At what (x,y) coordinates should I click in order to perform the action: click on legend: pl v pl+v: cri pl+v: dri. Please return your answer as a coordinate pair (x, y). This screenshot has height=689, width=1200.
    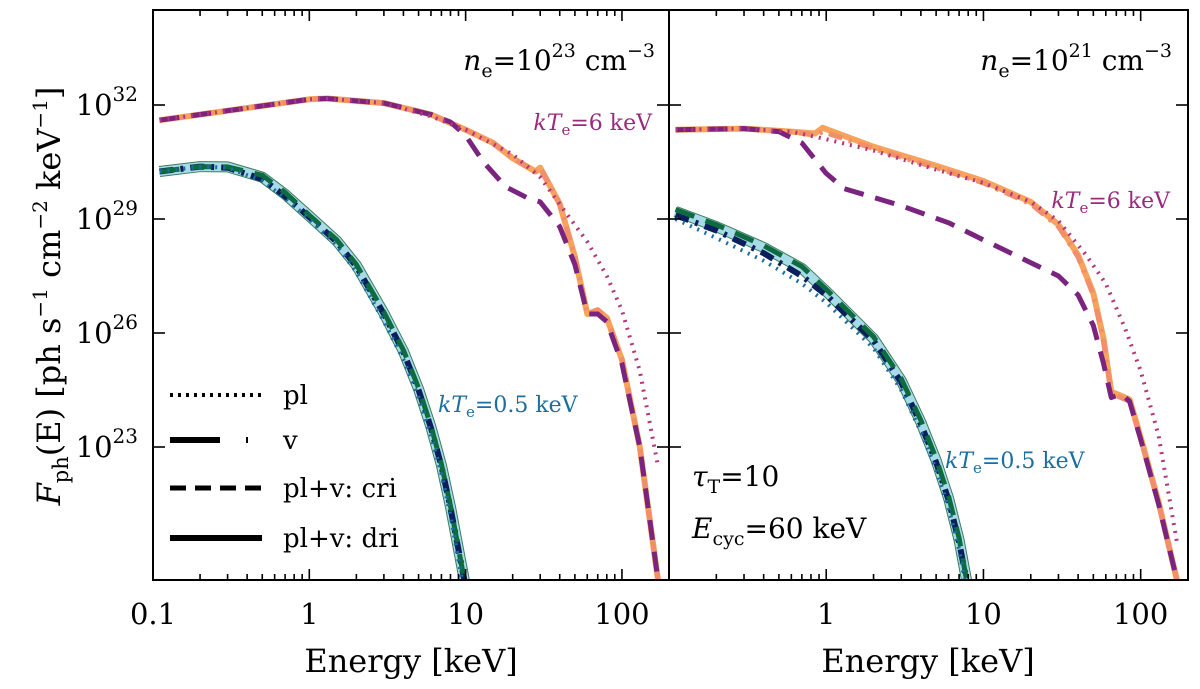
    Looking at the image, I should click on (284, 467).